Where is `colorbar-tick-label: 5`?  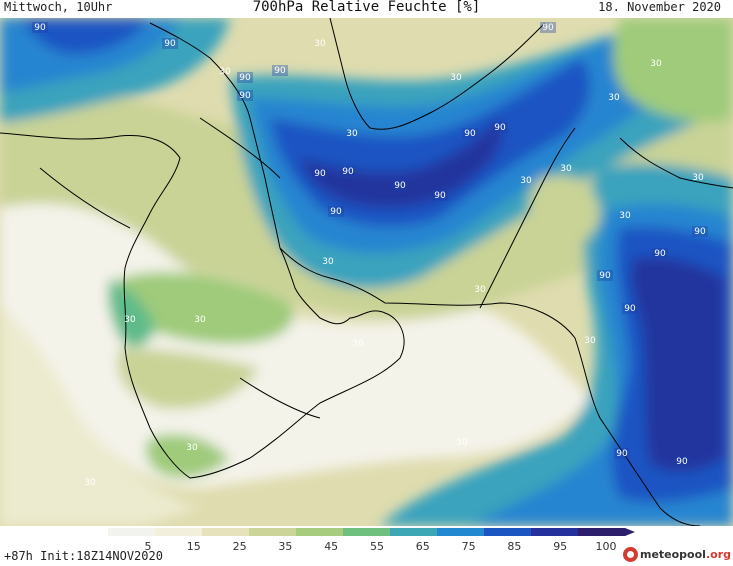
colorbar-tick-label: 5 is located at coordinates (148, 546).